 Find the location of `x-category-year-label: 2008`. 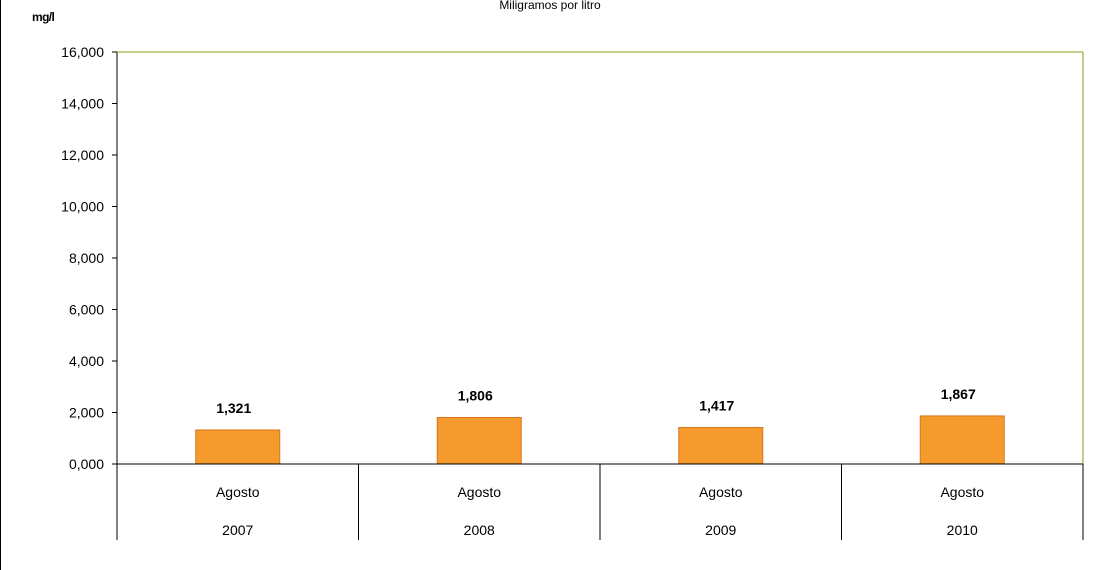

x-category-year-label: 2008 is located at coordinates (479, 530).